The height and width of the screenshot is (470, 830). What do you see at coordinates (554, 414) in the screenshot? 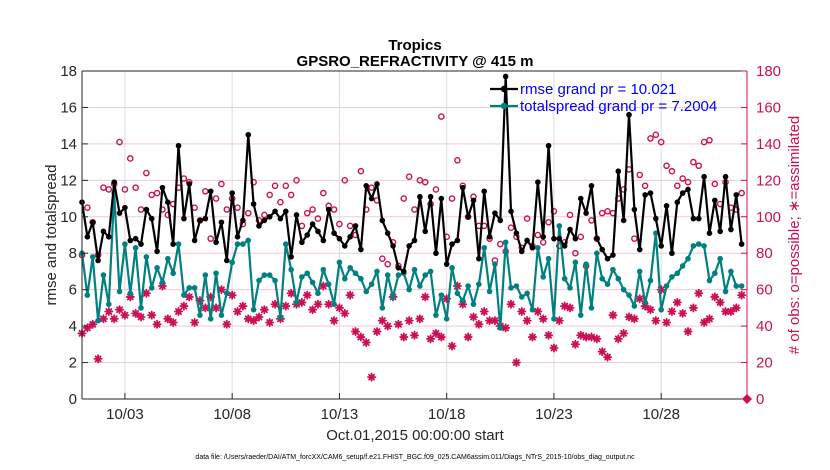
I see `x-tick-label: 10/23` at bounding box center [554, 414].